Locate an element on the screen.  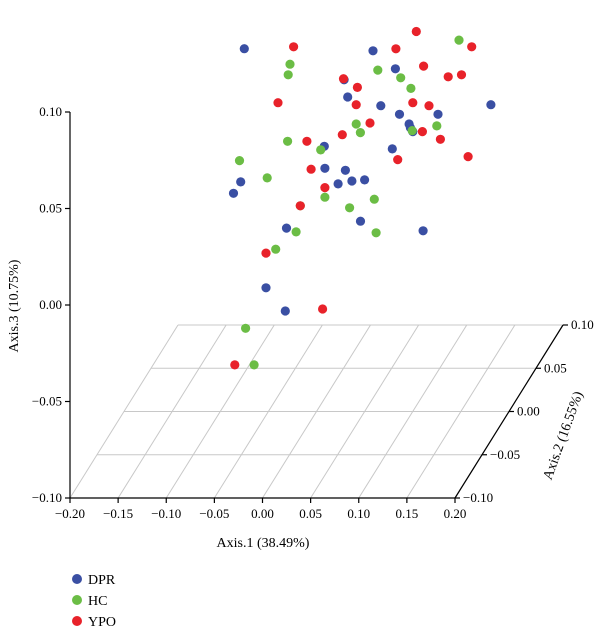
y-tick-label: −0.10 is located at coordinates (478, 497).